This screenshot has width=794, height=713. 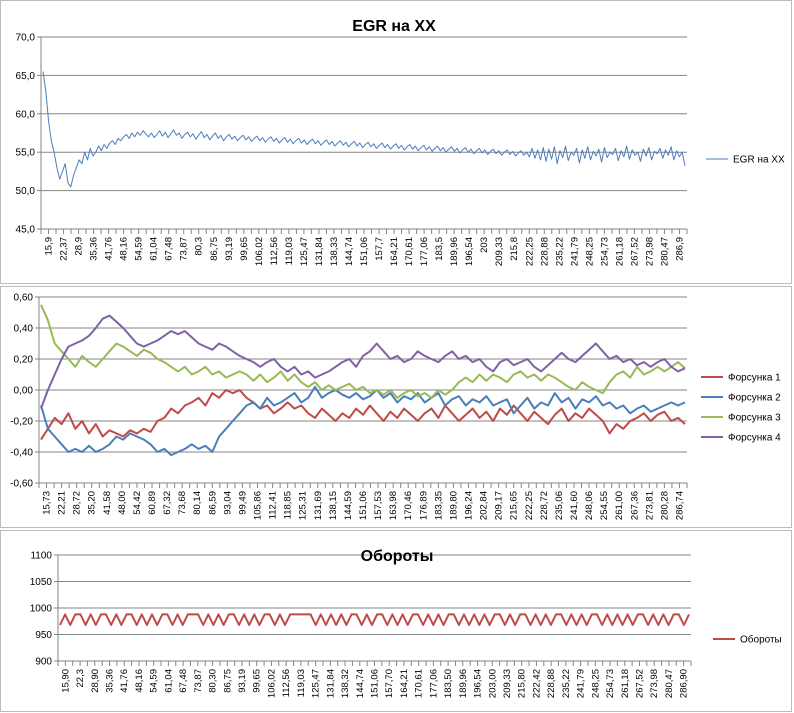 What do you see at coordinates (574, 505) in the screenshot?
I see `x-tick-label: 241,60` at bounding box center [574, 505].